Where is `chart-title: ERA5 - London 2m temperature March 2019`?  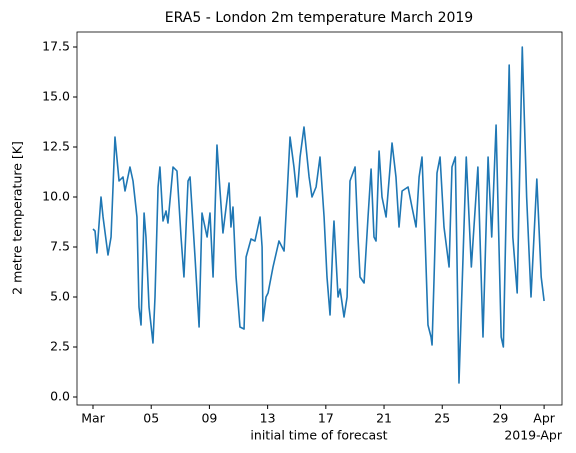
chart-title: ERA5 - London 2m temperature March 2019 is located at coordinates (319, 18).